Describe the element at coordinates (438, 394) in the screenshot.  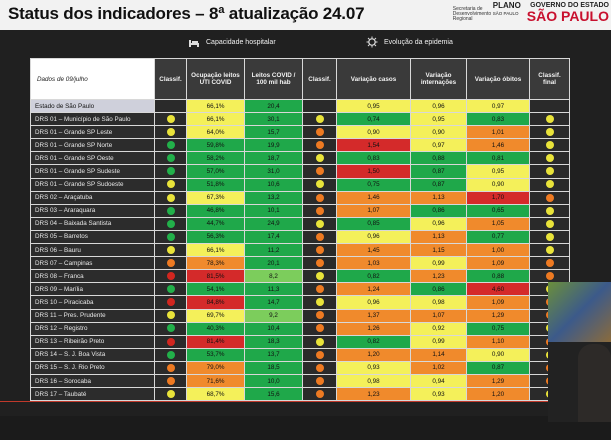
I see `var-intern-cell: 0,93` at that location.